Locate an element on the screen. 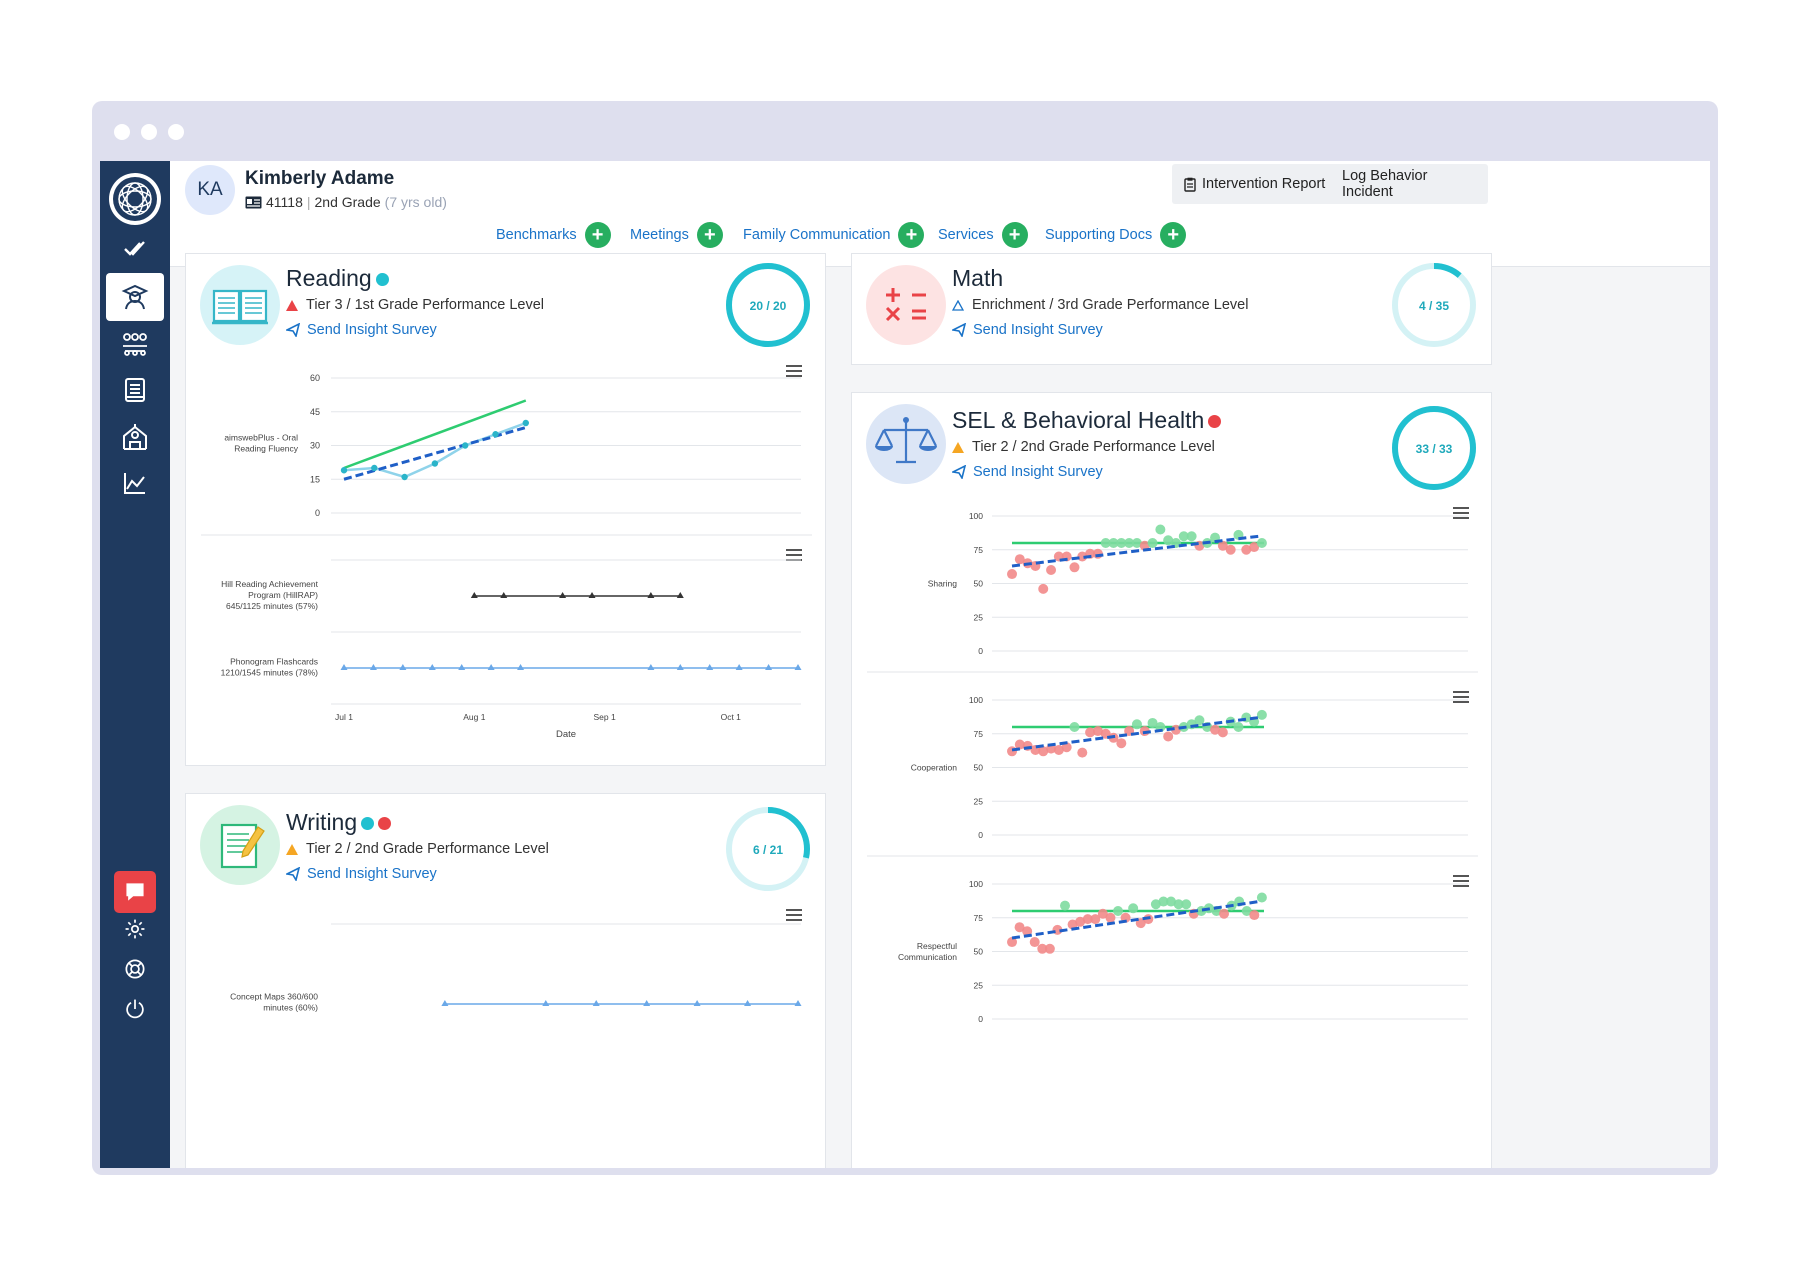 This screenshot has width=1800, height=1270. series-label: Concept Maps 360/600 is located at coordinates (274, 997).